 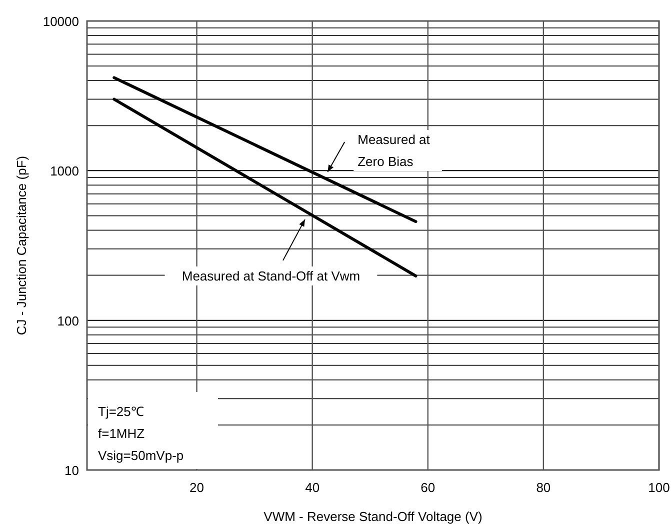 What do you see at coordinates (271, 276) in the screenshot?
I see `annotation: Measured at Stand-Off at Vwm` at bounding box center [271, 276].